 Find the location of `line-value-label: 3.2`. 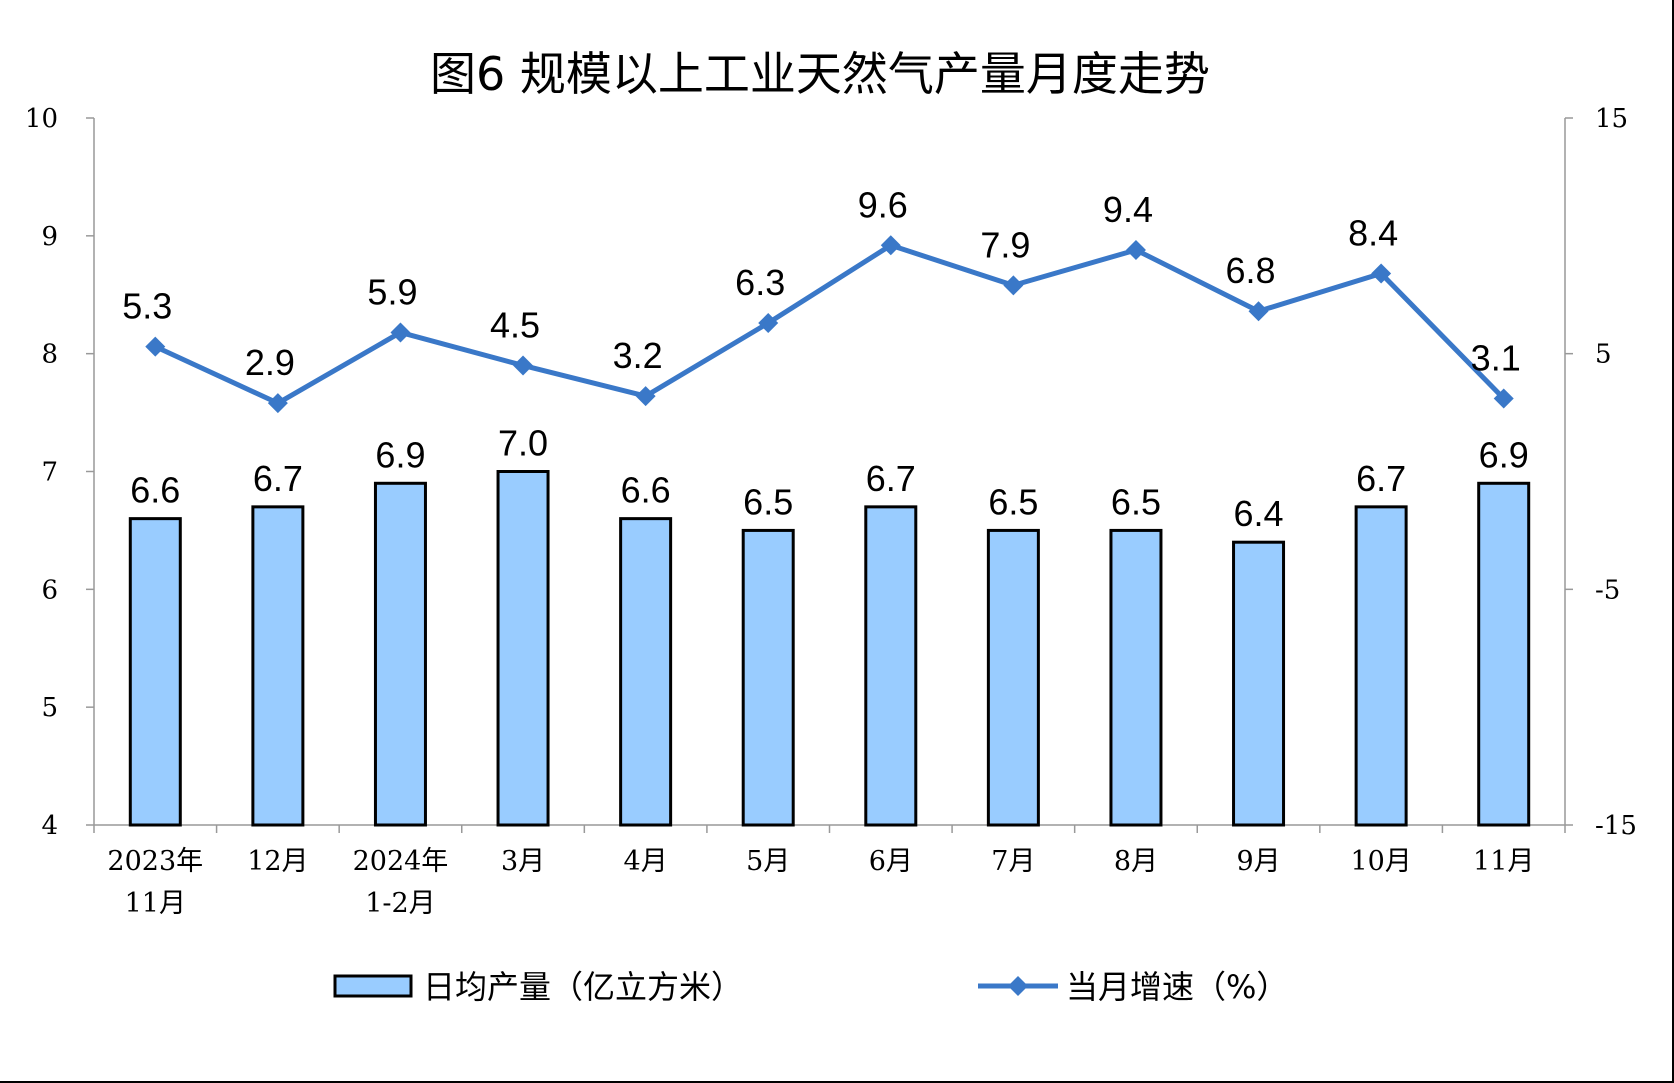

line-value-label: 3.2 is located at coordinates (638, 355).